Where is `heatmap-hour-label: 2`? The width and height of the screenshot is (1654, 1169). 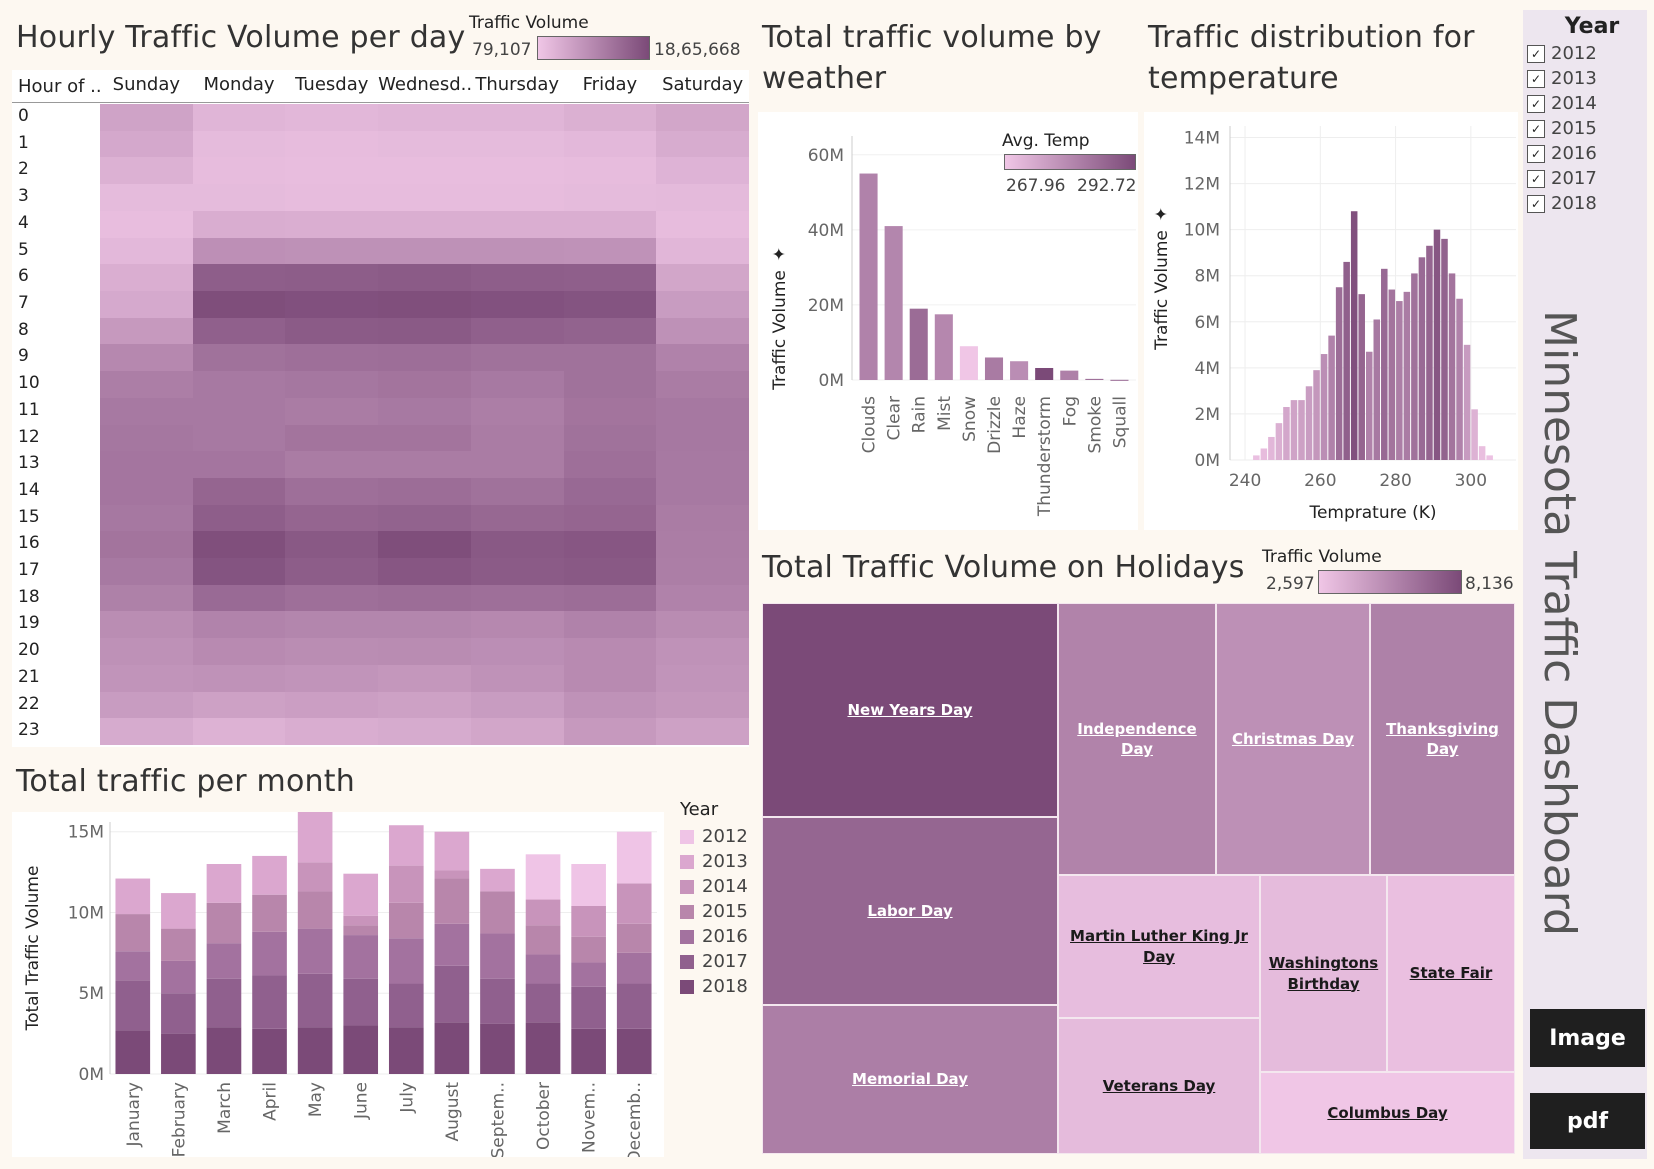 heatmap-hour-label: 2 is located at coordinates (23, 169).